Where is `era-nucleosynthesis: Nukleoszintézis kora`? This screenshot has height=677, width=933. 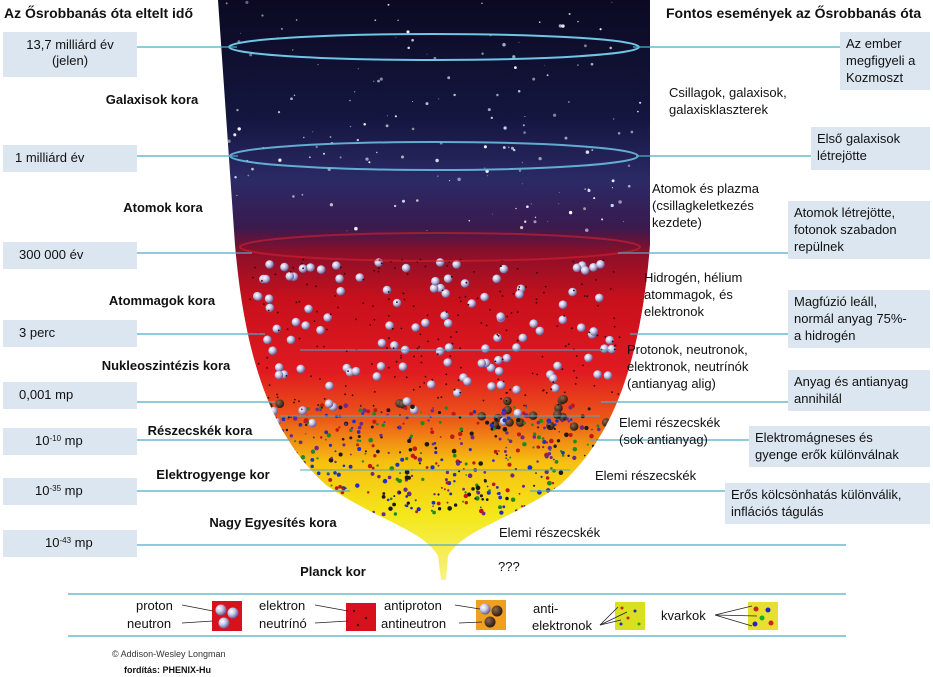
era-nucleosynthesis: Nukleoszintézis kora is located at coordinates (166, 365).